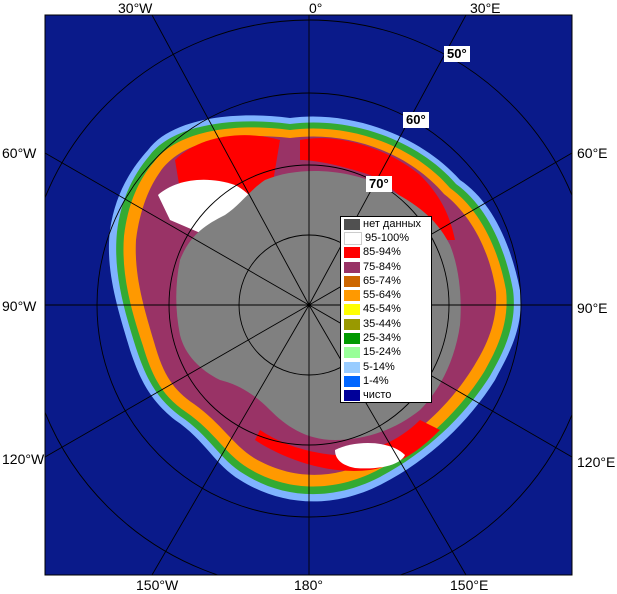 This screenshot has height=594, width=617. I want to click on legend-item: 85-94%, so click(386, 253).